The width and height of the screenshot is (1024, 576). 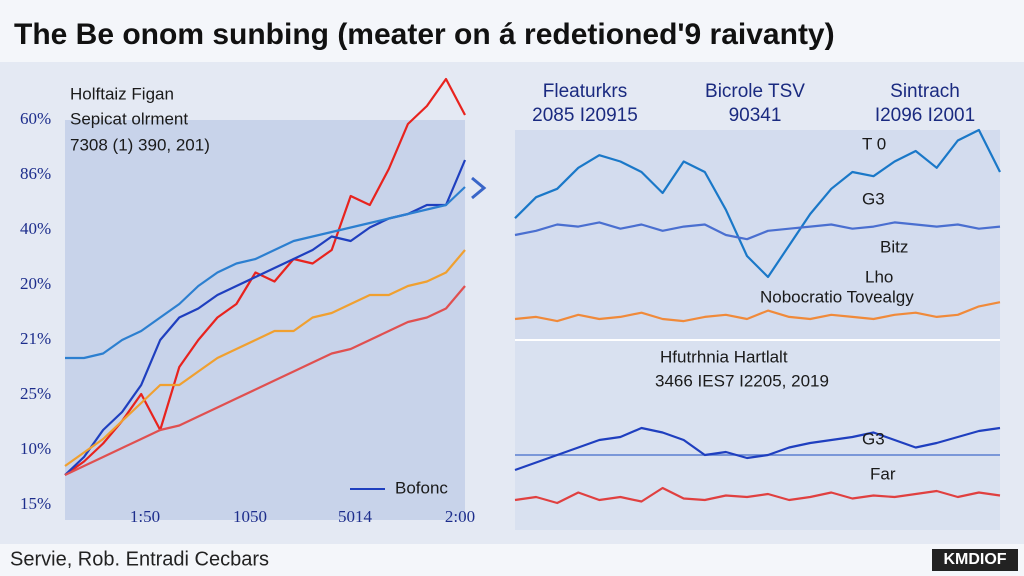 What do you see at coordinates (145, 516) in the screenshot?
I see `x-axis-label: 1:50` at bounding box center [145, 516].